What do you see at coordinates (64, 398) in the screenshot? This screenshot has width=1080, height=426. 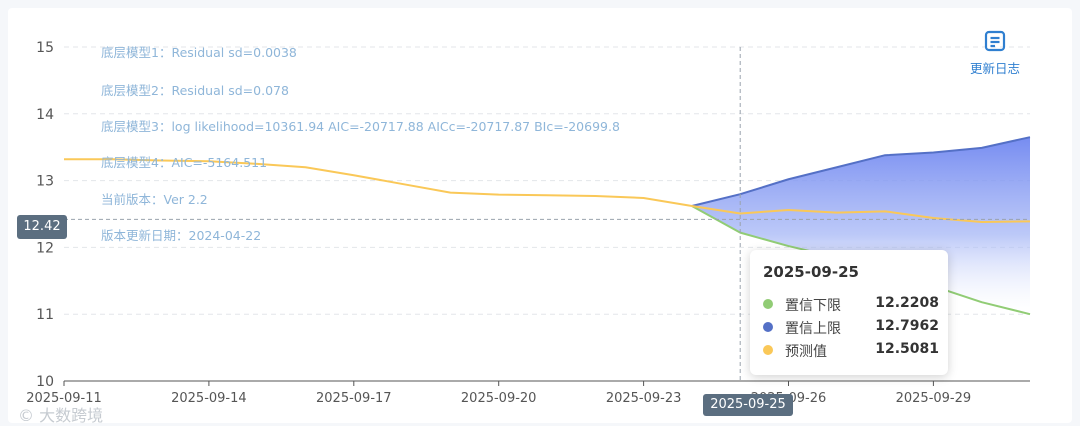 I see `x-tick-0: 2025-09-11` at bounding box center [64, 398].